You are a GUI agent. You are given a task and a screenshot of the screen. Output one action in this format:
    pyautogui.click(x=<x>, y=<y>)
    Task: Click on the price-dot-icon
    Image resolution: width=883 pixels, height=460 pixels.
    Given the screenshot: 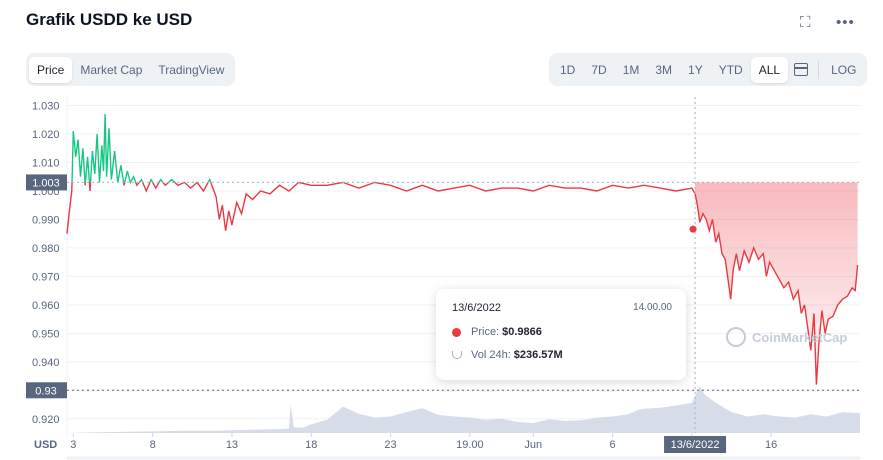 What is the action you would take?
    pyautogui.click(x=456, y=332)
    